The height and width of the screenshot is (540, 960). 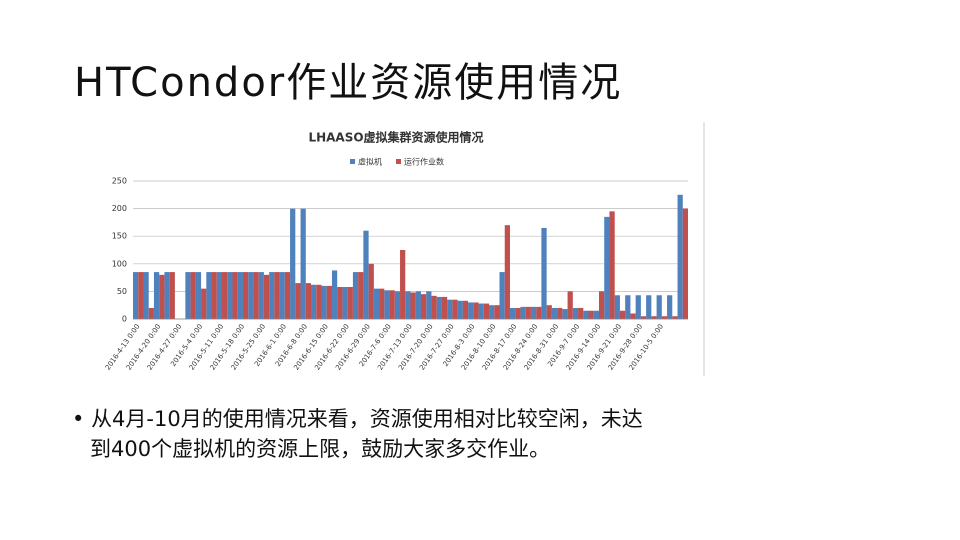 I want to click on bullet-line: • 从4月-10月的使用情况来看，资源使用相对比较空闲，未达, so click(x=357, y=419).